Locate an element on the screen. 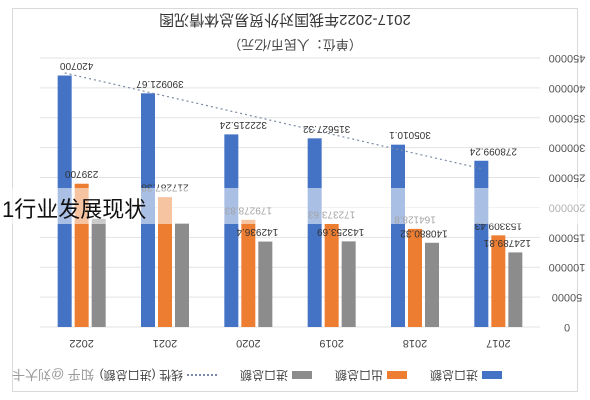 The image size is (590, 400). legend-item-total: 进口总额 is located at coordinates (276, 375).